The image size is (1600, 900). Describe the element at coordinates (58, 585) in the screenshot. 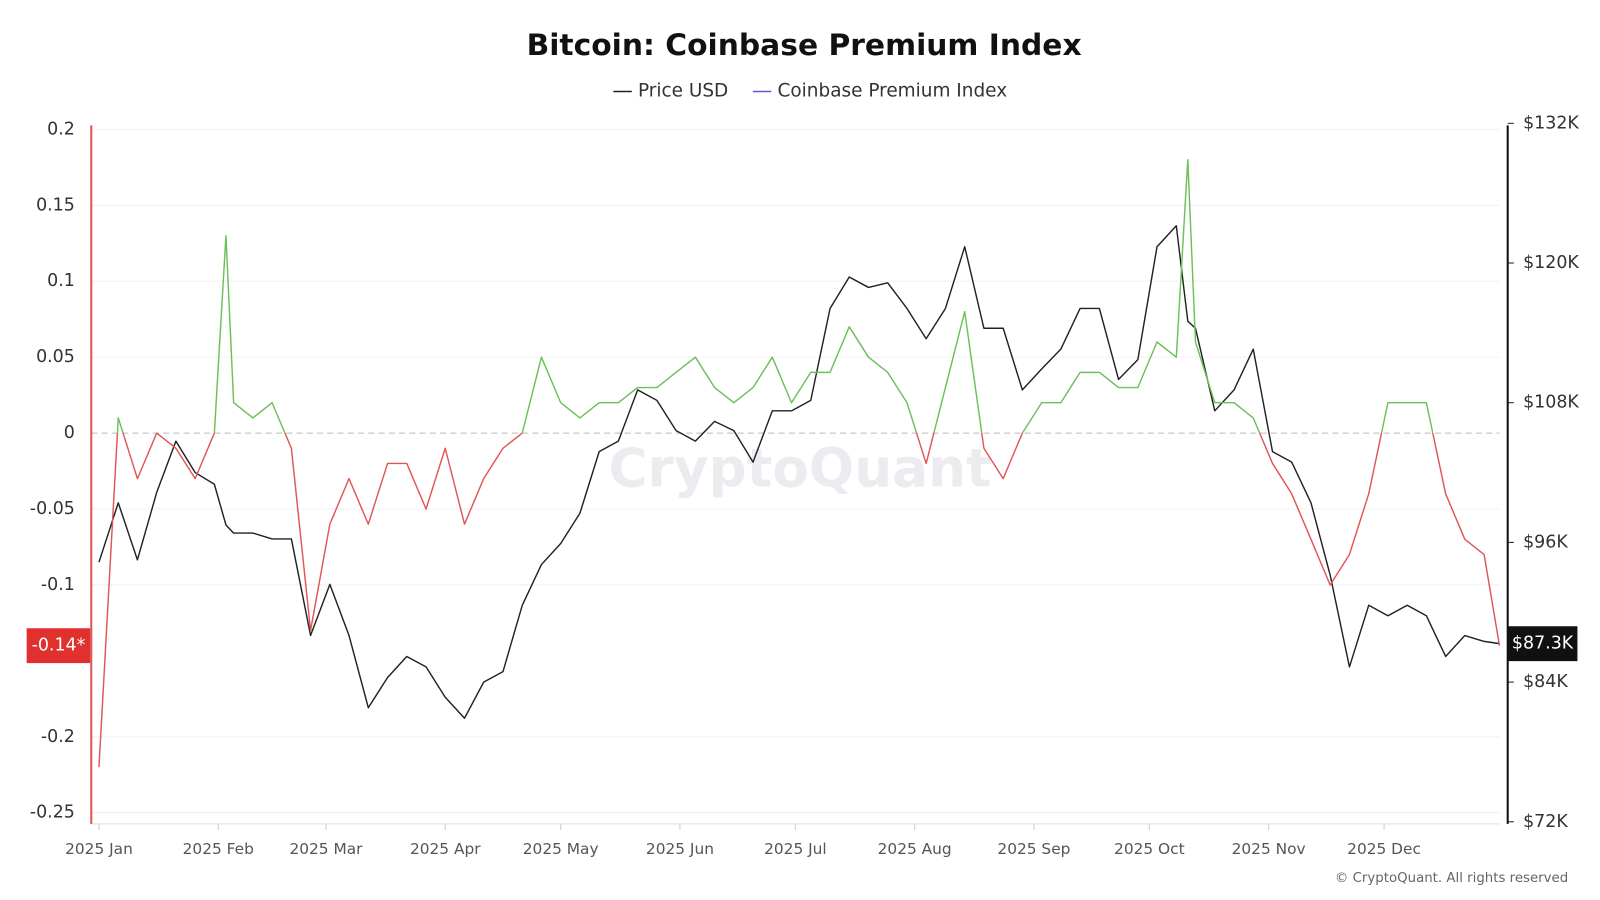

I see `y-tick-label: -0.1` at that location.